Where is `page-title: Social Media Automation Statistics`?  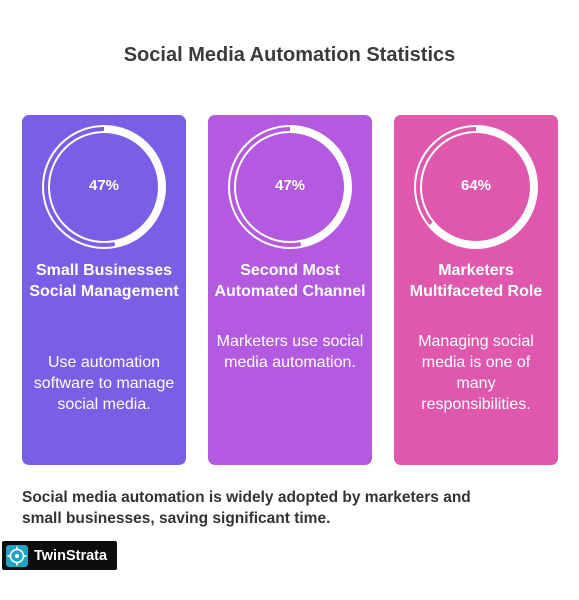 page-title: Social Media Automation Statistics is located at coordinates (289, 55).